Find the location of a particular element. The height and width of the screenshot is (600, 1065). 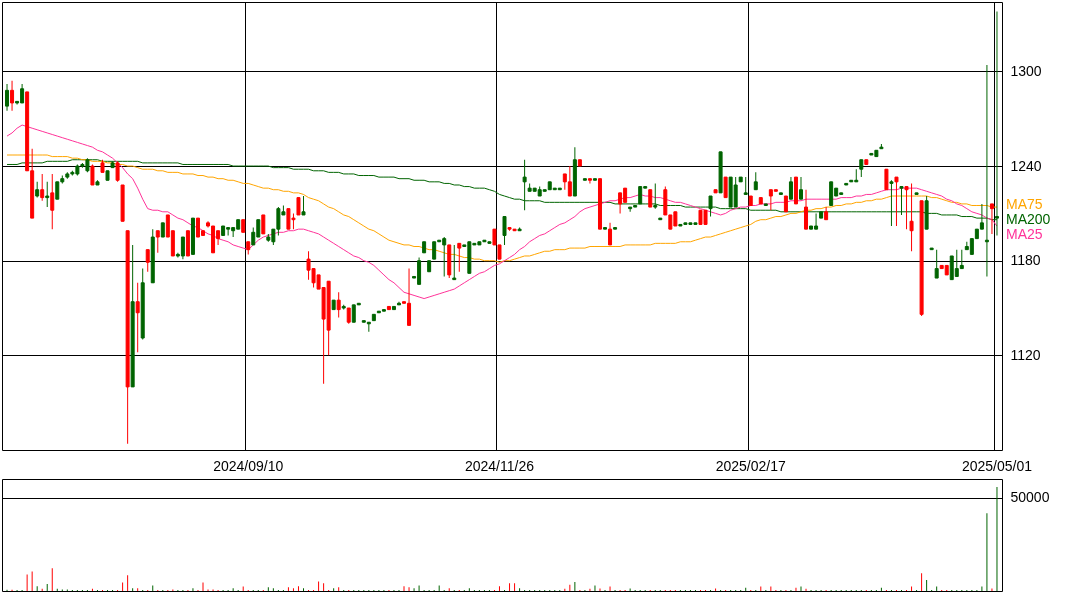

y-tick-label: 1180 is located at coordinates (1025, 260).